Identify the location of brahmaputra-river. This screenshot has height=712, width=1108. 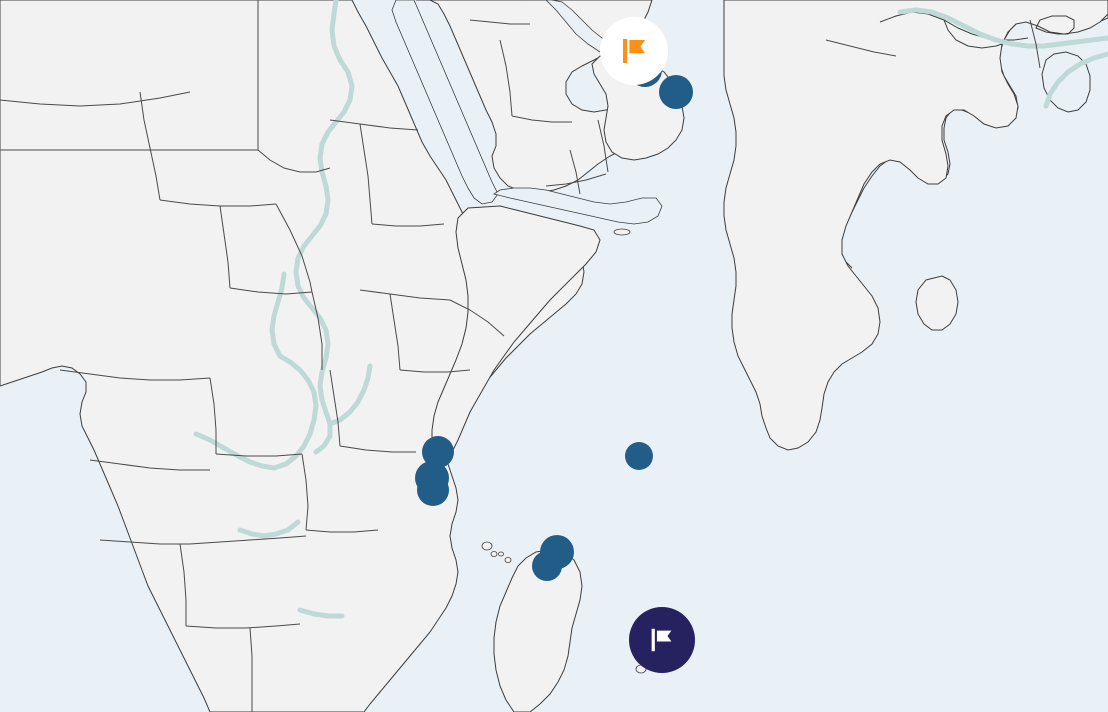
(1075, 80).